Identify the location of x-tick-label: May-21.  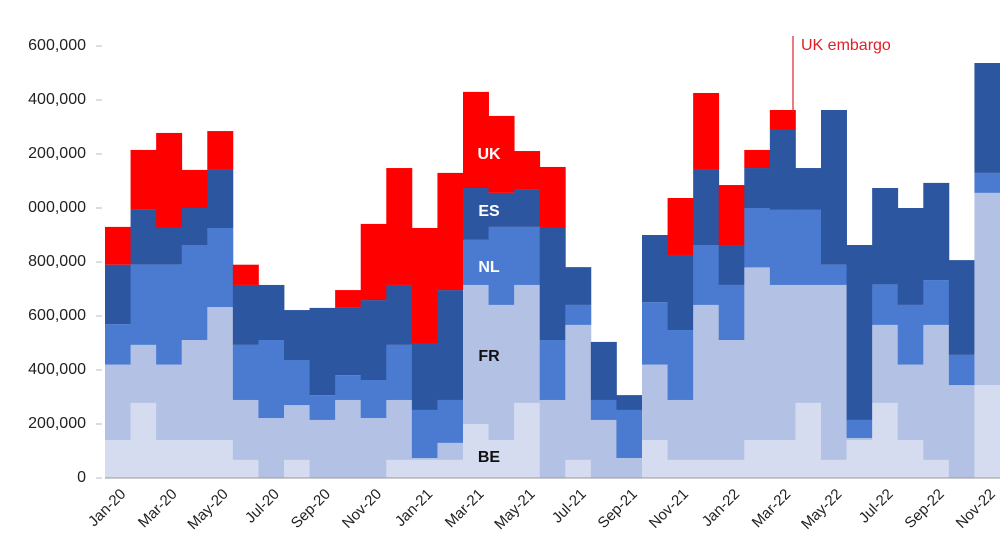
(514, 509).